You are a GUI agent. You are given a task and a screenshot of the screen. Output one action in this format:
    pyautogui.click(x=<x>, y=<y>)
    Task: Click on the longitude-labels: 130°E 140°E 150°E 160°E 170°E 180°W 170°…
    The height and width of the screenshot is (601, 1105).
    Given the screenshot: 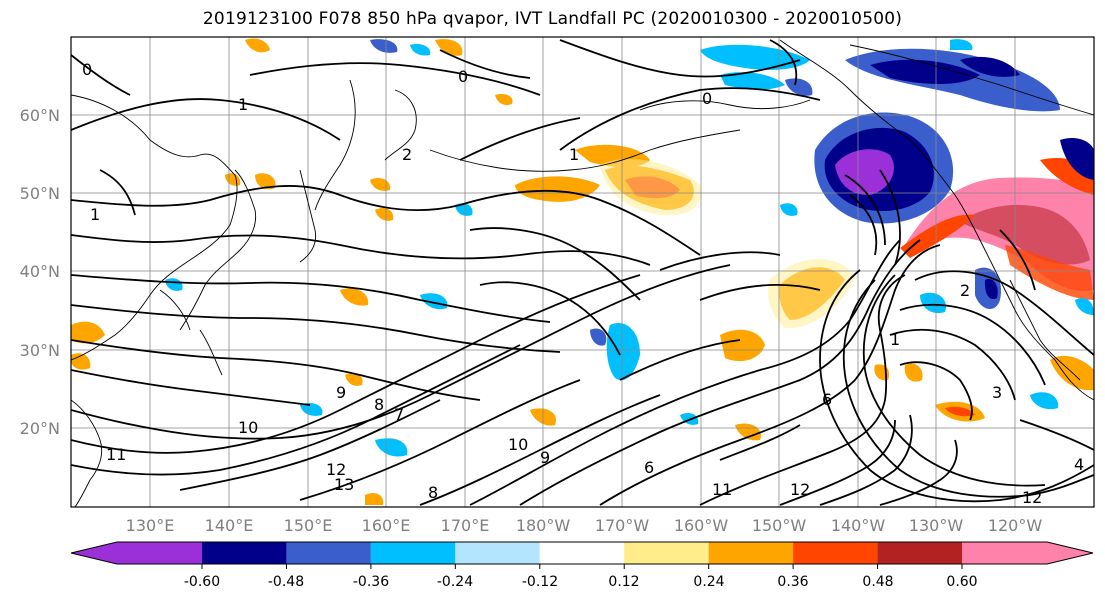 What is the action you would take?
    pyautogui.click(x=584, y=525)
    